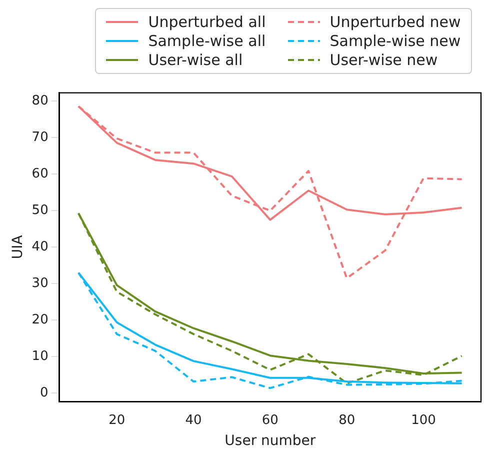  I want to click on legend-label: User-wise new, so click(384, 60).